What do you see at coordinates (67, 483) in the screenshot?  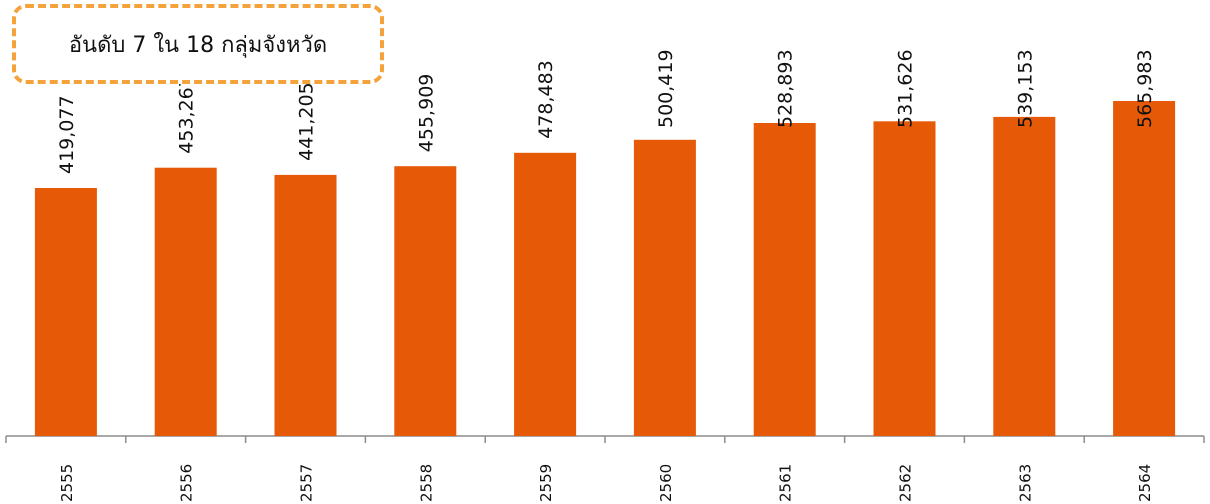 I see `category-label-2555: 2555` at bounding box center [67, 483].